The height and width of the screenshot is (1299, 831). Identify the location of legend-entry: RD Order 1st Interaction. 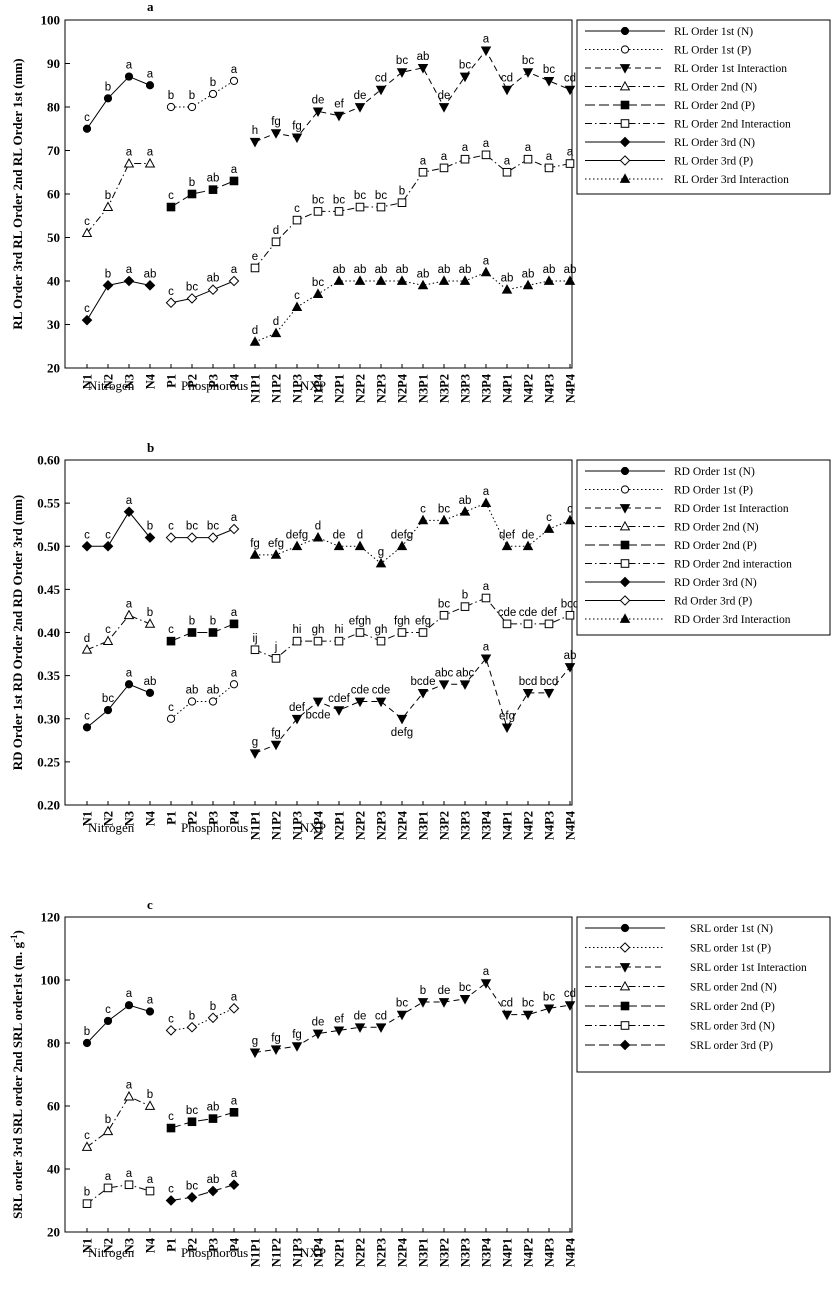
(731, 509).